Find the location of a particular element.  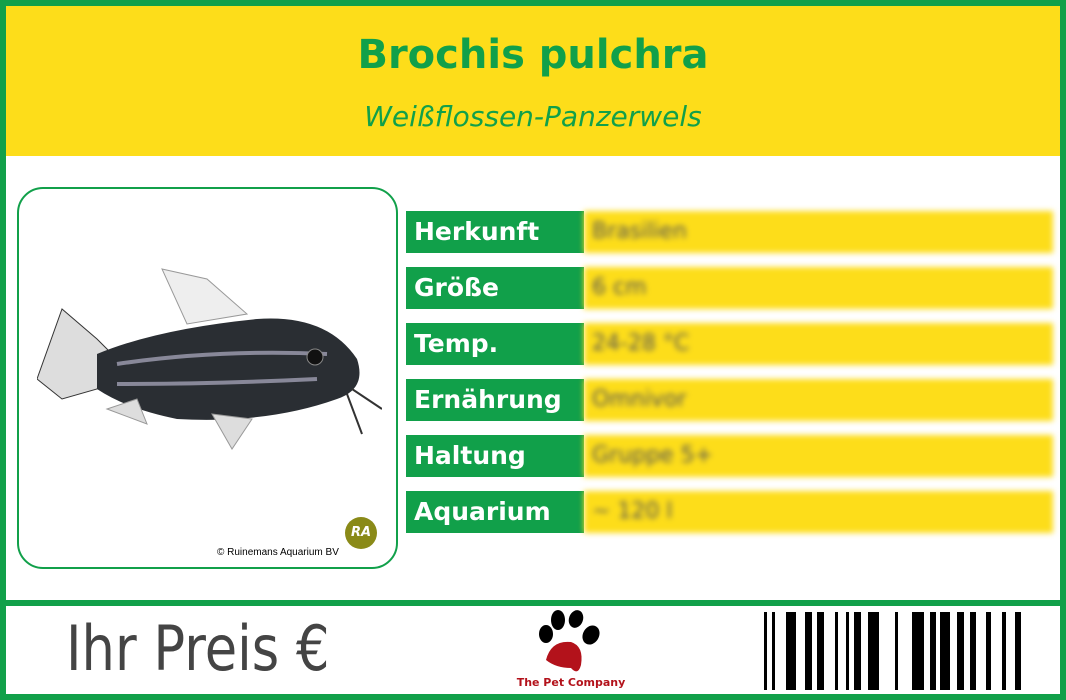

footer: Ihr Preis € The Pet Company is located at coordinates (533, 650).